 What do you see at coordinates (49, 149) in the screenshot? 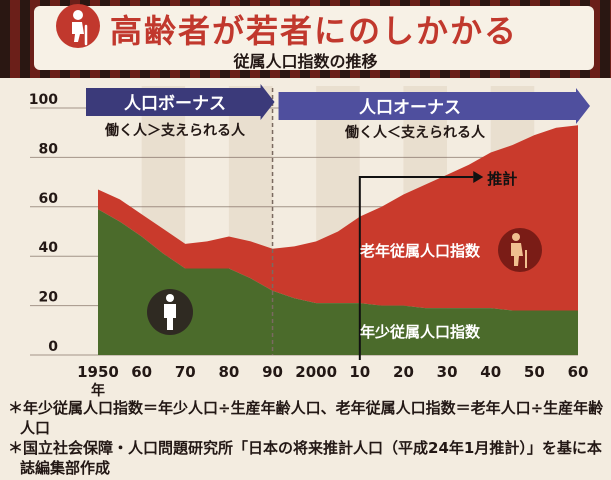
I see `y-tick-label: 80` at bounding box center [49, 149].